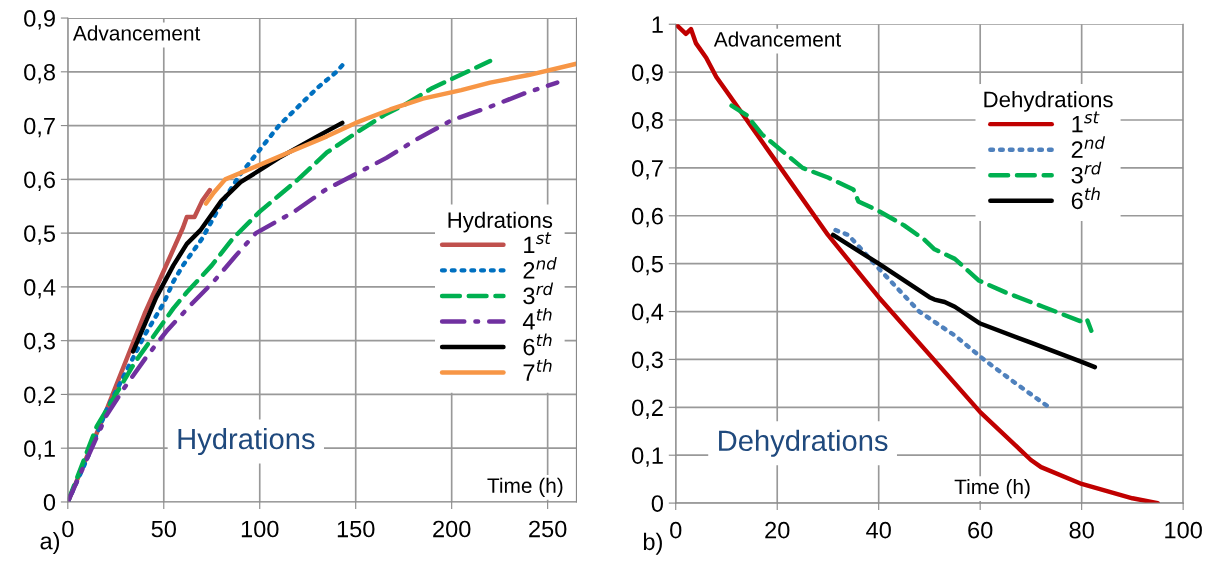 Image resolution: width=1211 pixels, height=564 pixels. What do you see at coordinates (1048, 101) in the screenshot?
I see `legend-title: Dehydrations` at bounding box center [1048, 101].